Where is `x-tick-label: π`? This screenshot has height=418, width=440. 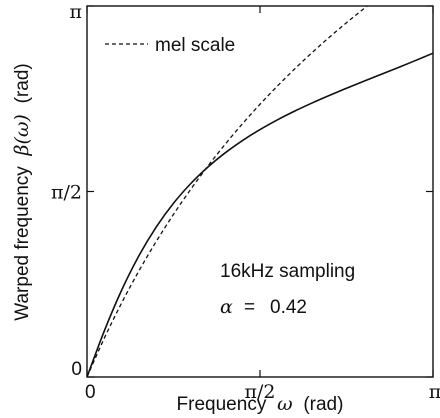 x-tick-label: π is located at coordinates (434, 392).